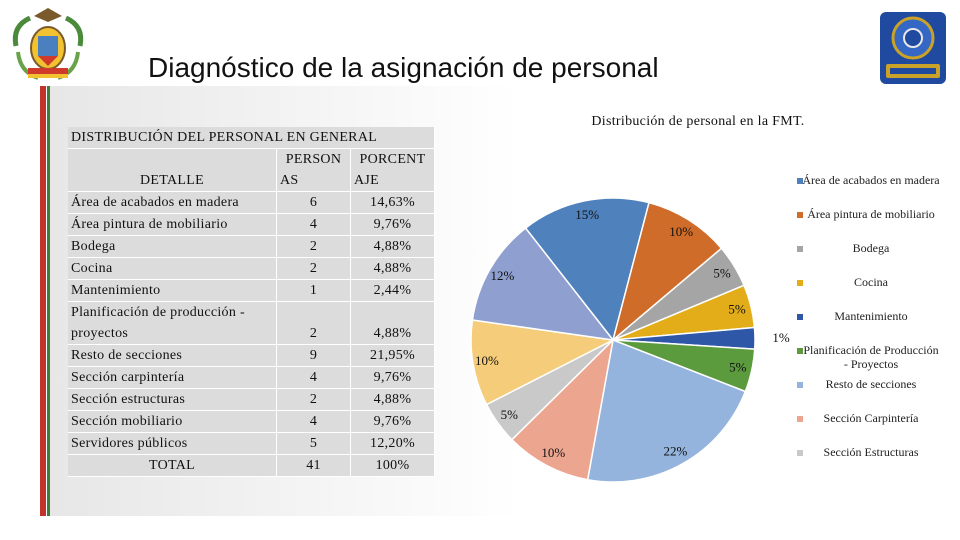  What do you see at coordinates (870, 316) in the screenshot?
I see `legend-label: Mantenimiento` at bounding box center [870, 316].